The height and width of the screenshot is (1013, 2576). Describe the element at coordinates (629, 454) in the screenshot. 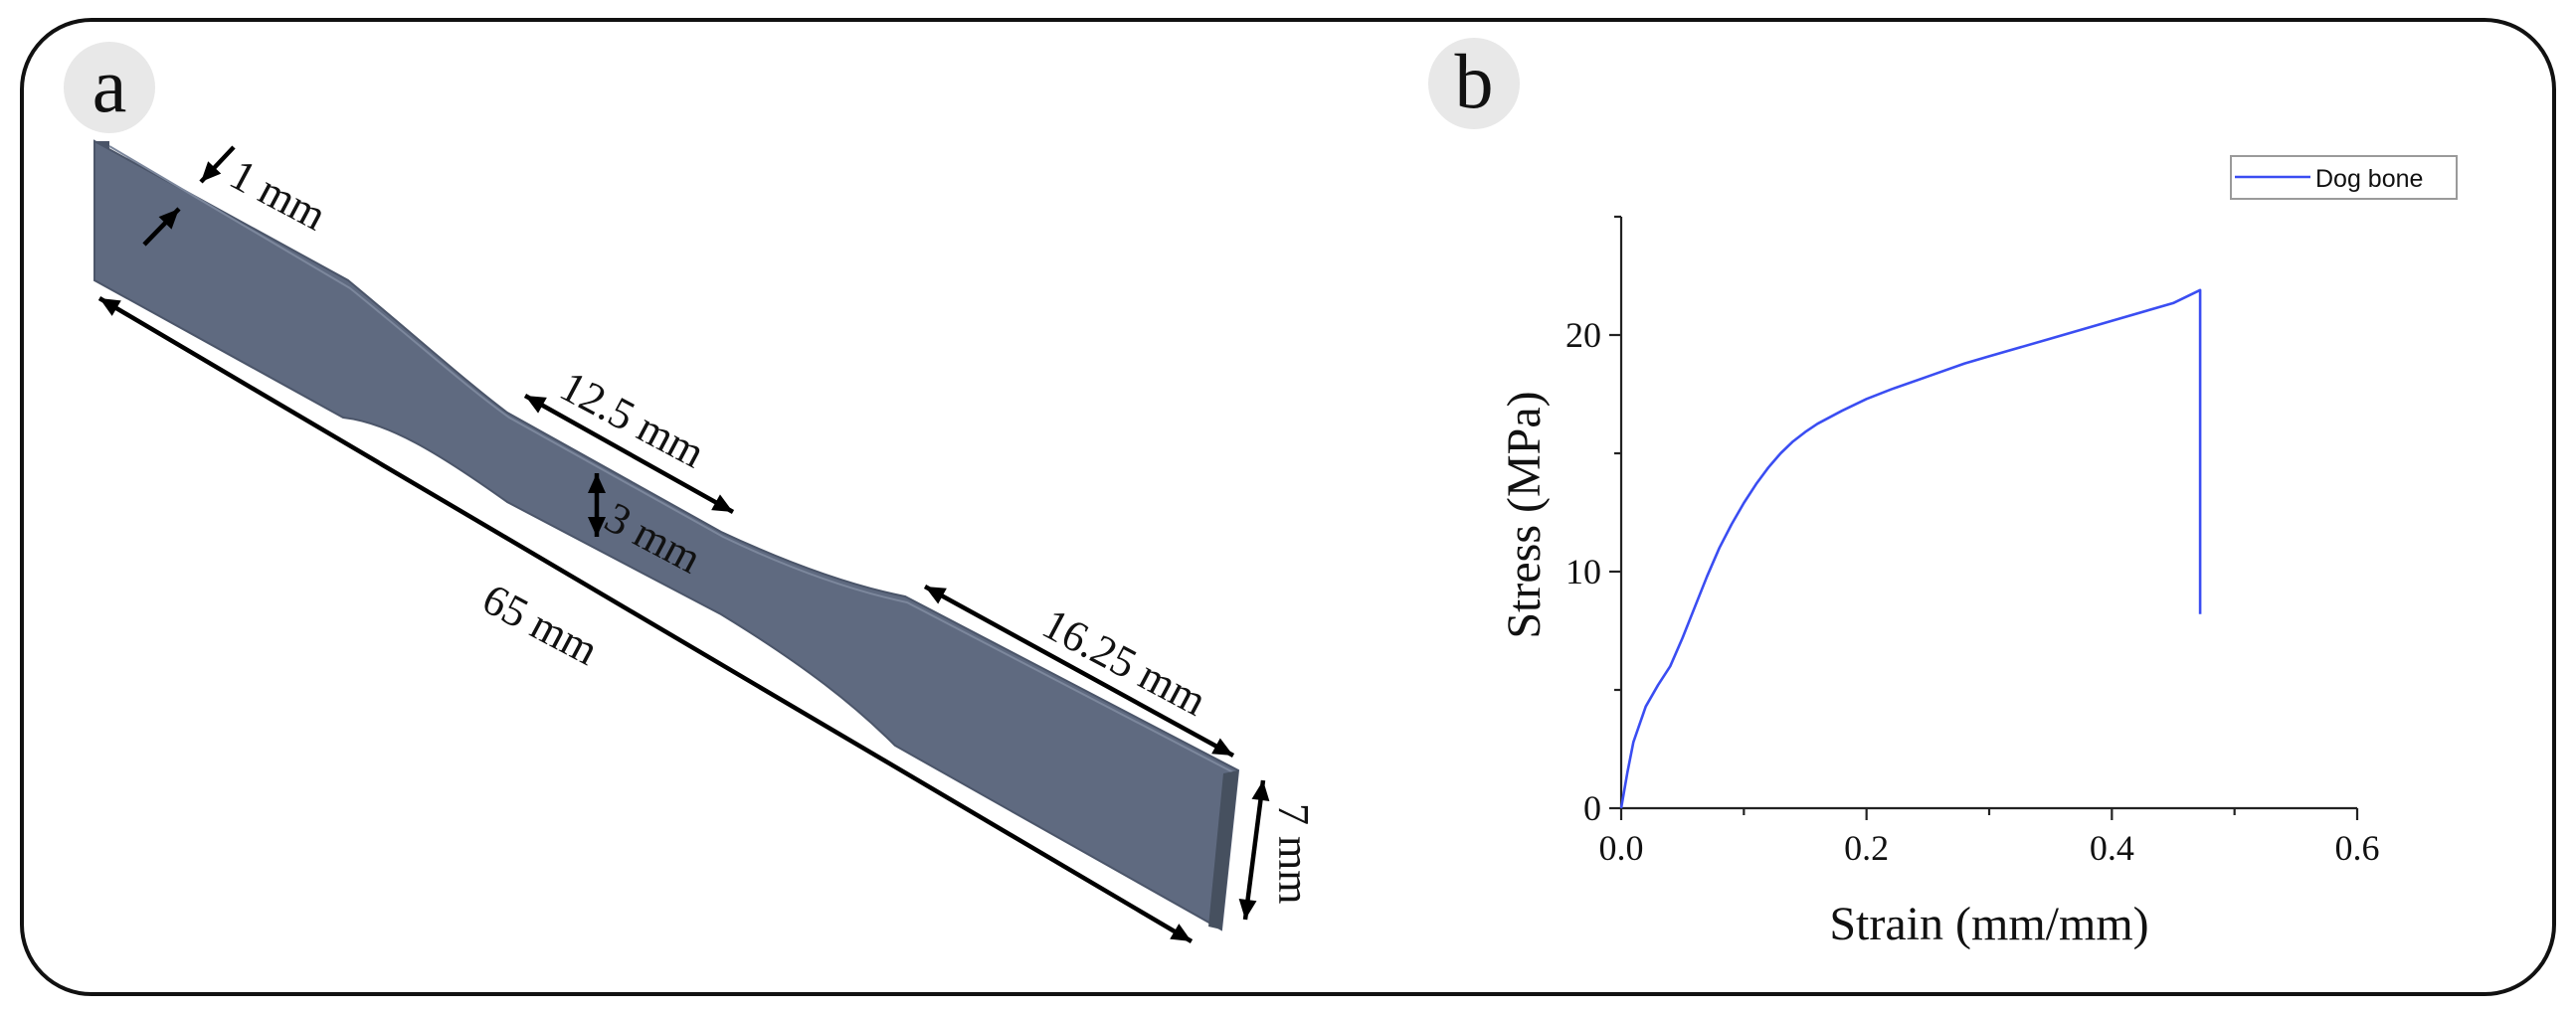

I see `gauge-length-arrow` at that location.